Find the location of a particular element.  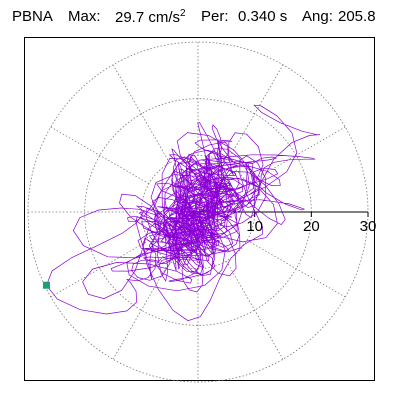

peak-marker-group is located at coordinates (46, 285).